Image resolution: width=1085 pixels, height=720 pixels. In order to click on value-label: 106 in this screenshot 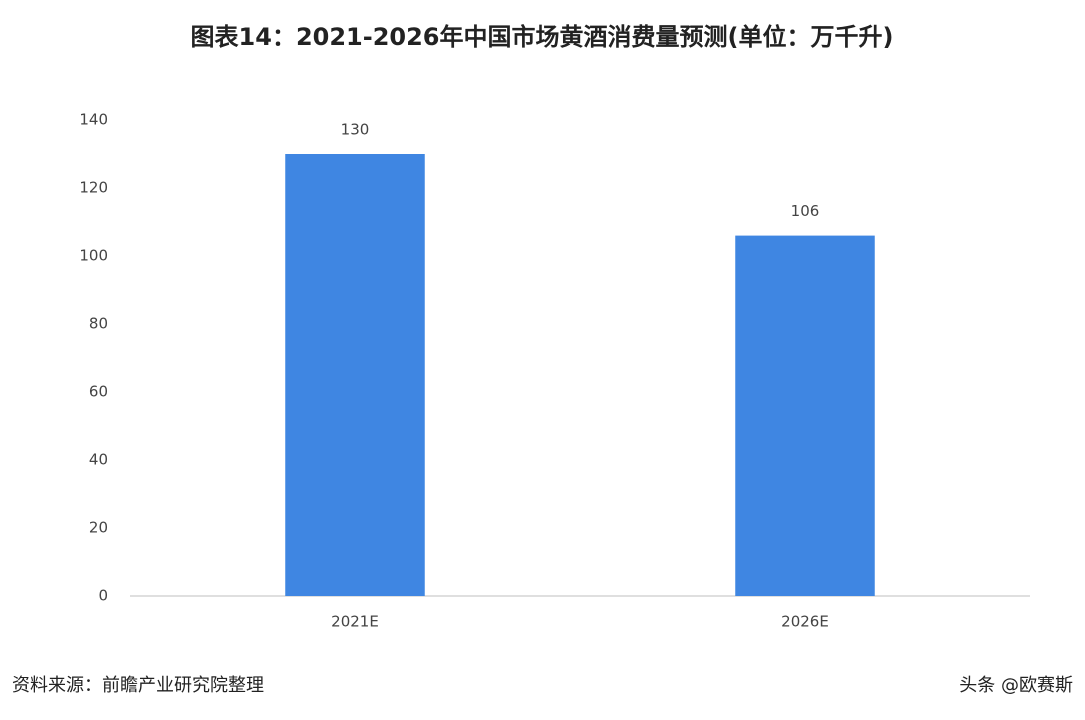, I will do `click(805, 211)`.